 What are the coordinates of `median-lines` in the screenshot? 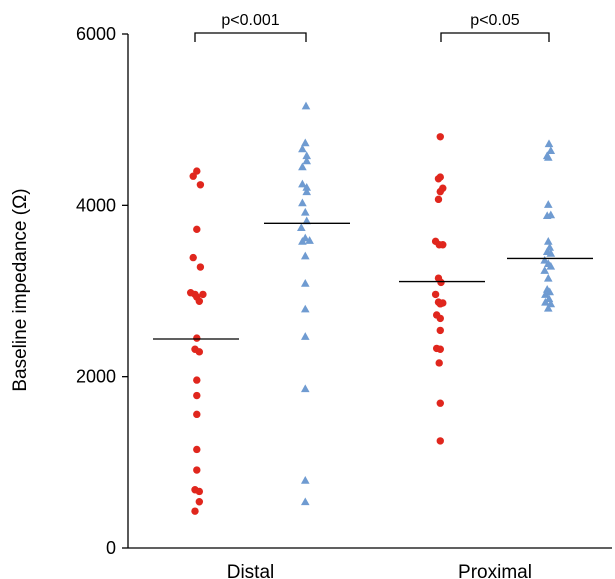 It's located at (373, 281).